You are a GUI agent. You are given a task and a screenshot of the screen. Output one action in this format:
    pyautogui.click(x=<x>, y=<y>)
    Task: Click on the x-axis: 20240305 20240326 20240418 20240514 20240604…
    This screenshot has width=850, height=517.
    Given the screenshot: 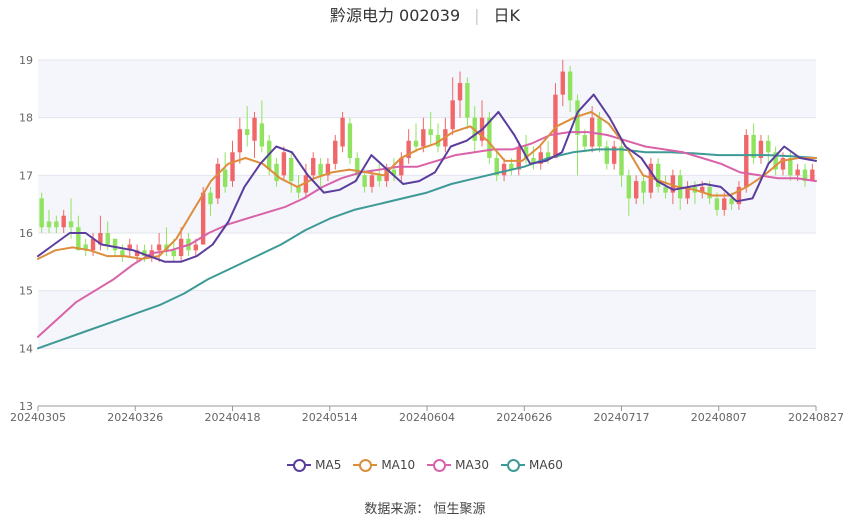 What is the action you would take?
    pyautogui.click(x=427, y=414)
    